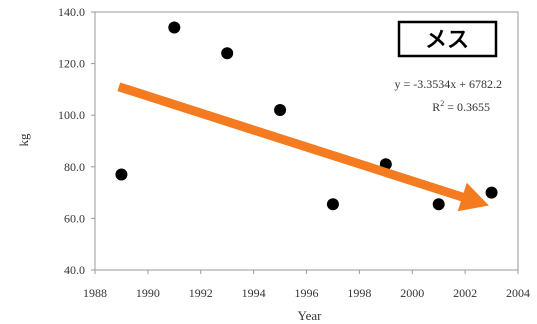  Describe the element at coordinates (465, 293) in the screenshot. I see `x-tick-label: 2002` at that location.